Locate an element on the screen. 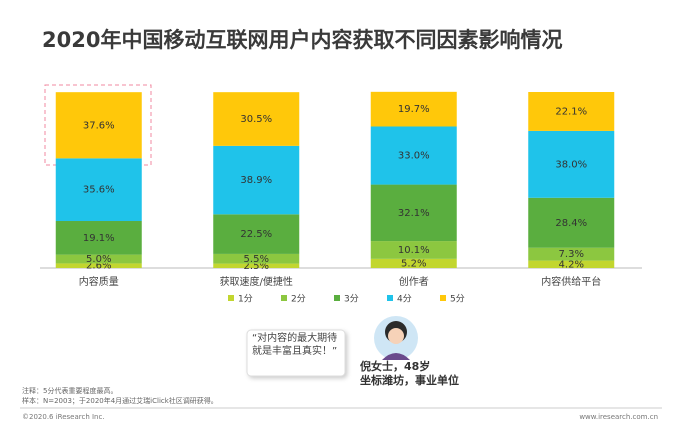 The image size is (682, 428). footer-website: www.iresearch.com.cn is located at coordinates (618, 417).